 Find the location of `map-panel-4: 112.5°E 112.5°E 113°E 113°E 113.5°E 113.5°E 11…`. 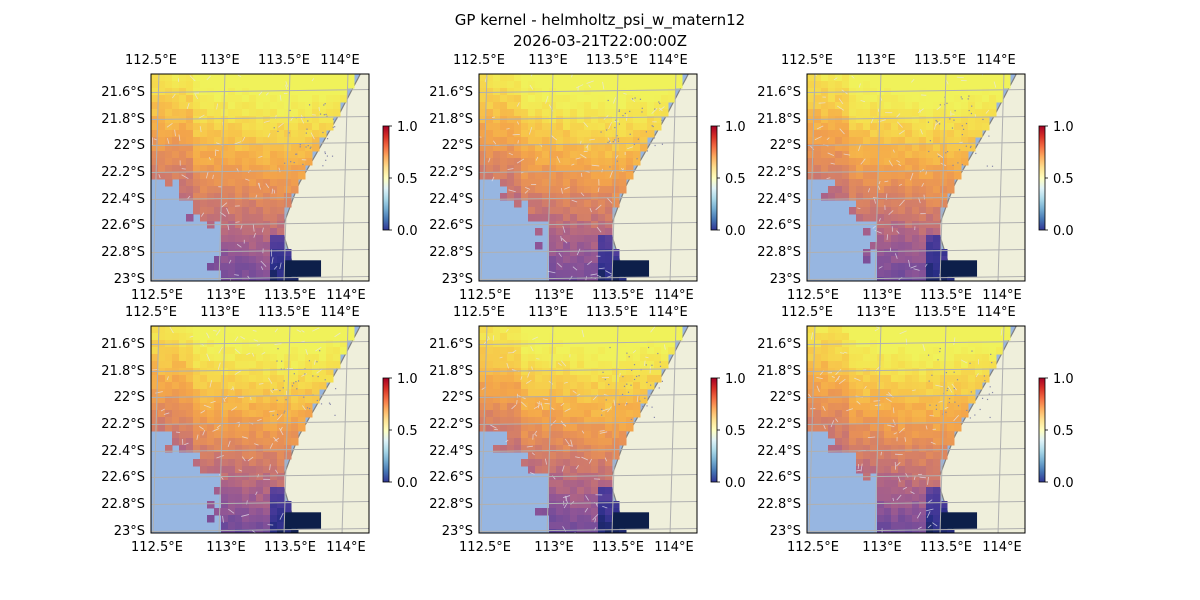

map-panel-4: 112.5°E 112.5°E 113°E 113°E 113.5°E 113.5°E 11… is located at coordinates (259, 430).